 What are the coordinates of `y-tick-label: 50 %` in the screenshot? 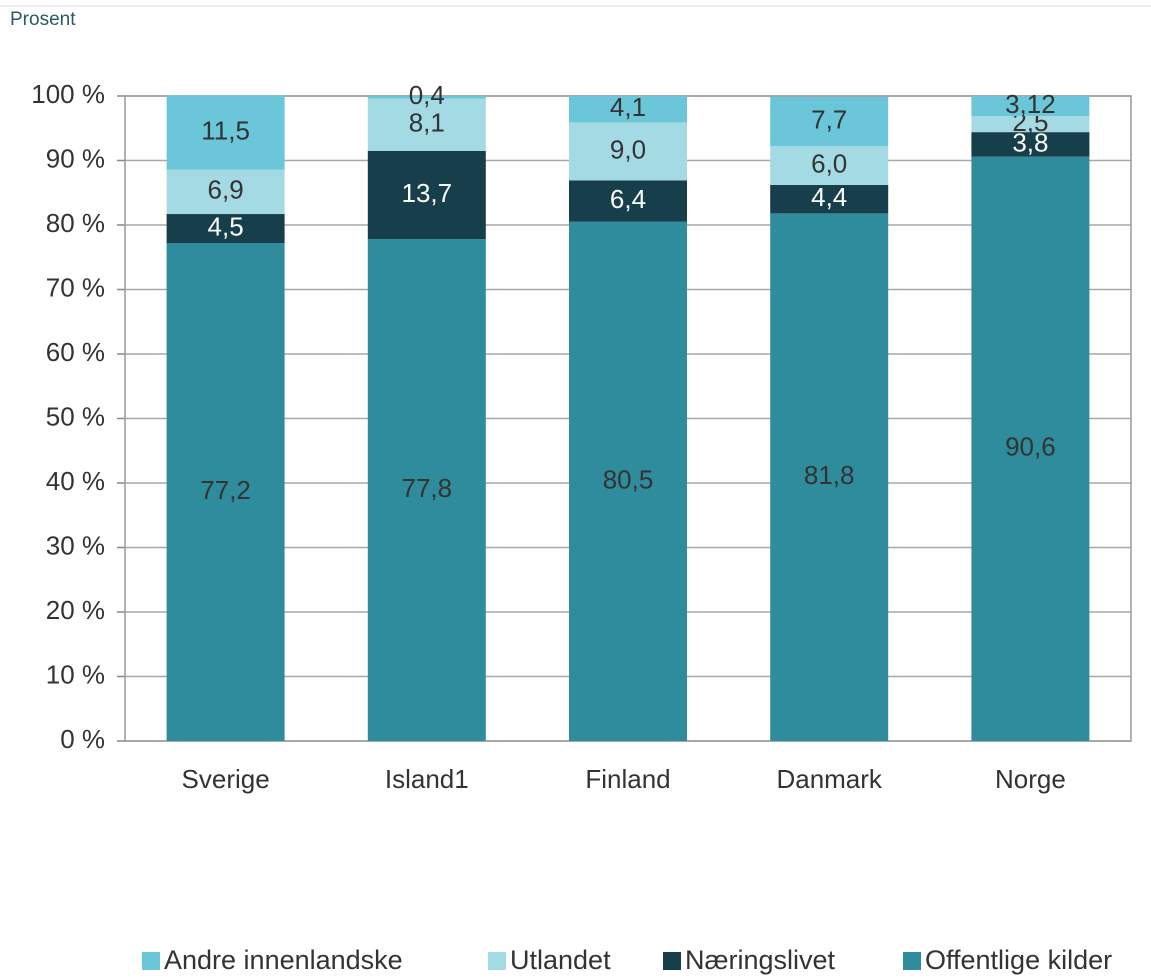 It's located at (75, 416).